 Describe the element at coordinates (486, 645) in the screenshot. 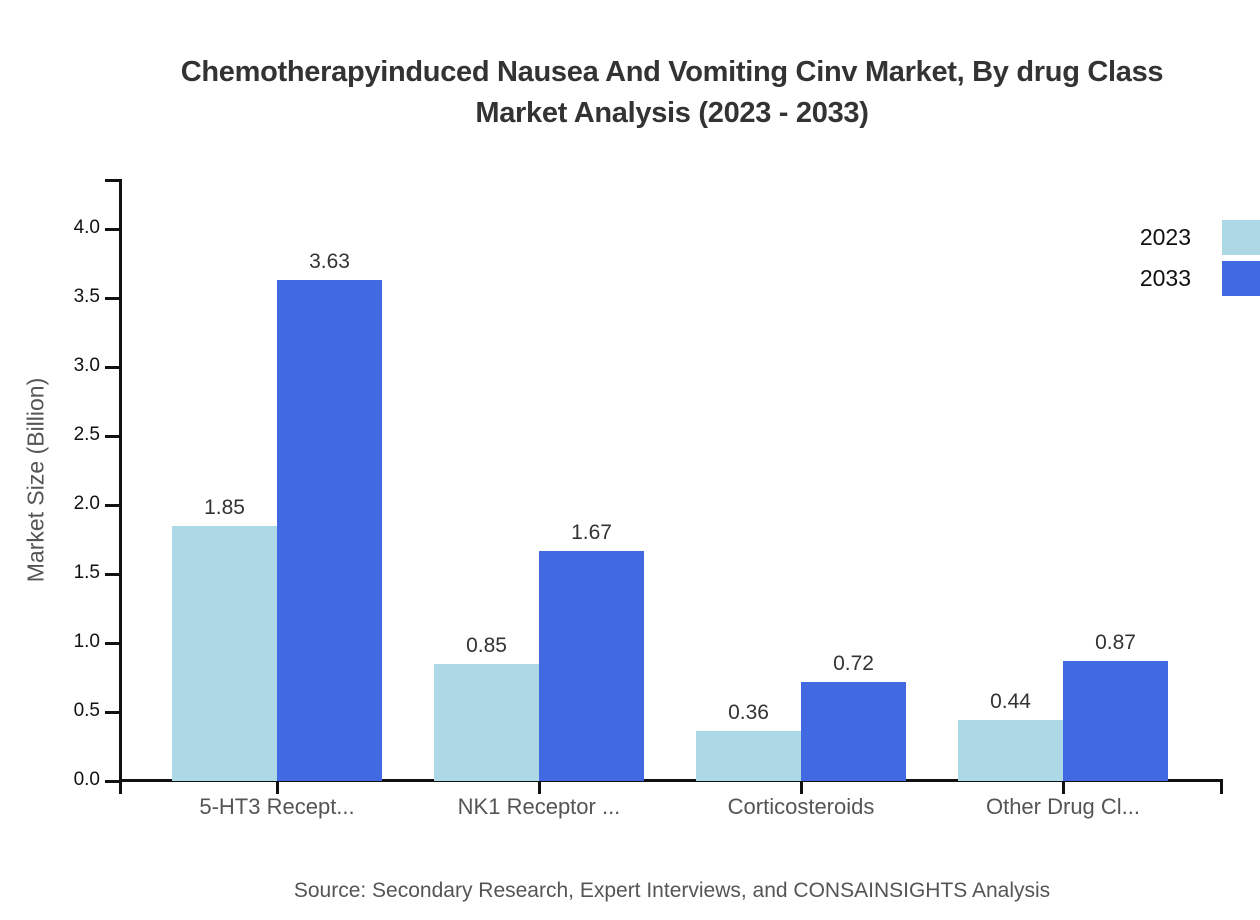

I see `bar-value-label: 0.85` at that location.